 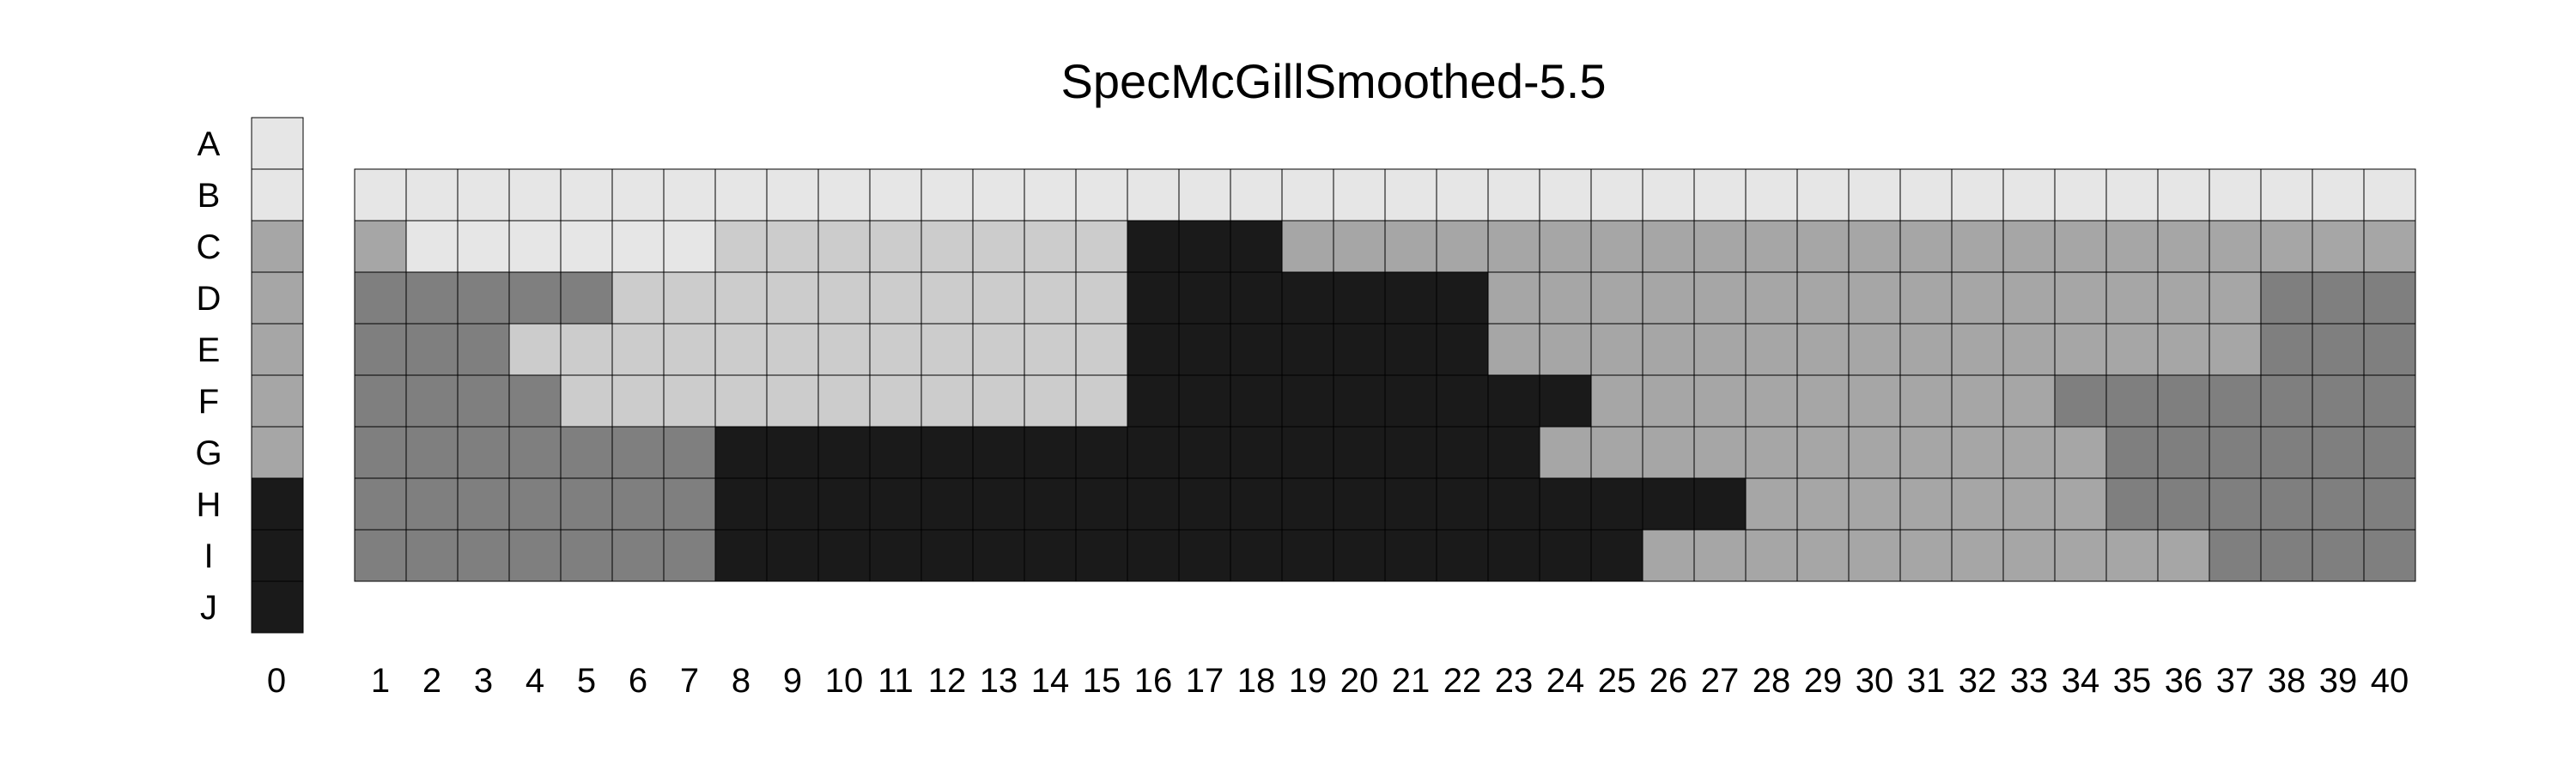 I want to click on col-label-25: 25, so click(x=1617, y=681).